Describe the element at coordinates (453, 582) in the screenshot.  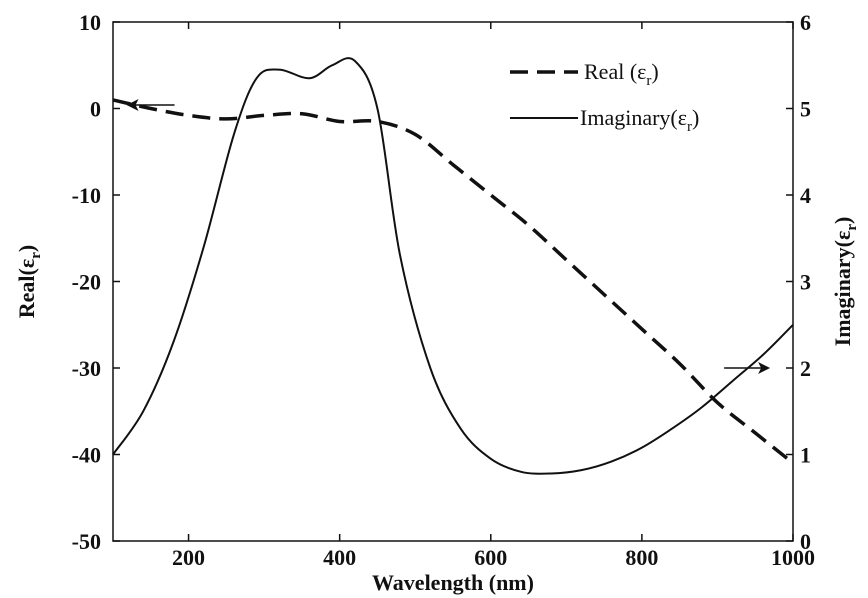
I see `x-axis-title: Wavelength (nm)` at that location.